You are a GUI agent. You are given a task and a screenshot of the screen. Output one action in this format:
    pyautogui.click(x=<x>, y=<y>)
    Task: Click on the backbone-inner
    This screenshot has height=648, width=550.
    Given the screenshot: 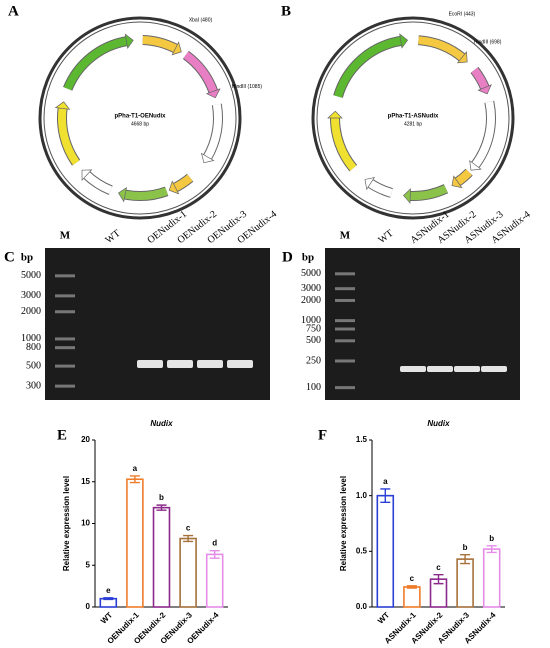 What is the action you would take?
    pyautogui.click(x=140, y=118)
    